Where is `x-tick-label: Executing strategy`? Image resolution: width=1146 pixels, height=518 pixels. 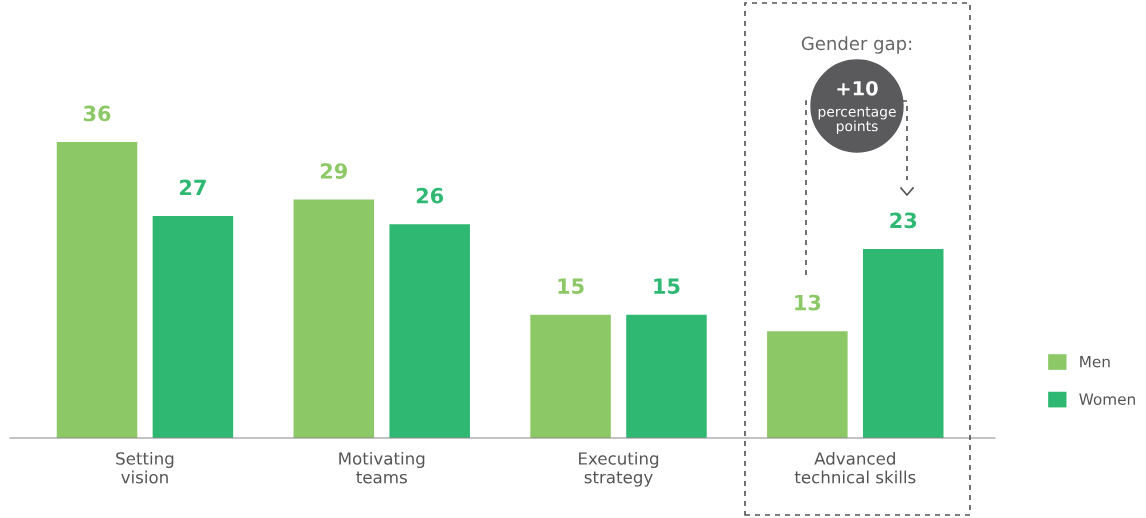
x-tick-label: Executing strategy is located at coordinates (619, 469).